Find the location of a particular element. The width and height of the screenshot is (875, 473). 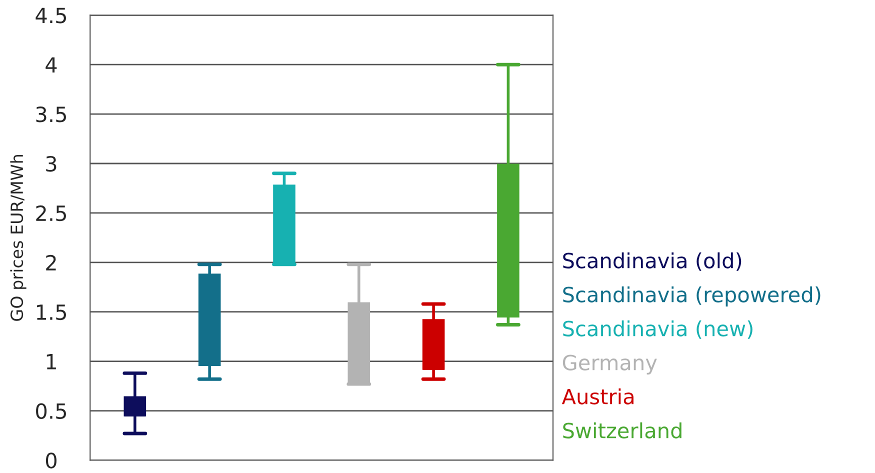

y-tick-label: 0.5 is located at coordinates (51, 411).